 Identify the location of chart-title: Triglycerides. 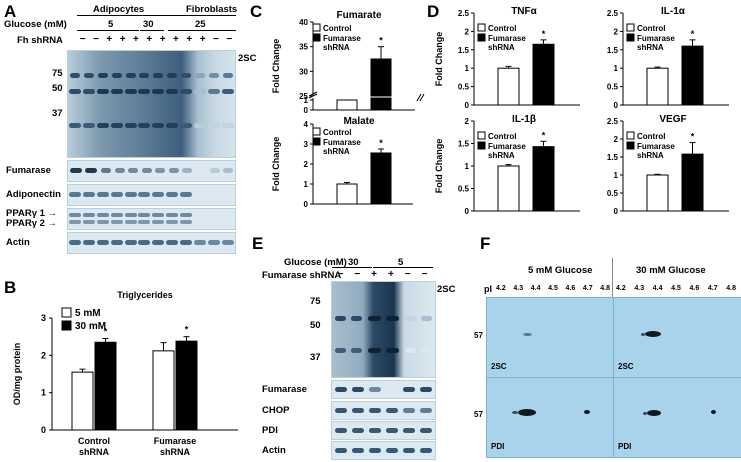
(145, 295).